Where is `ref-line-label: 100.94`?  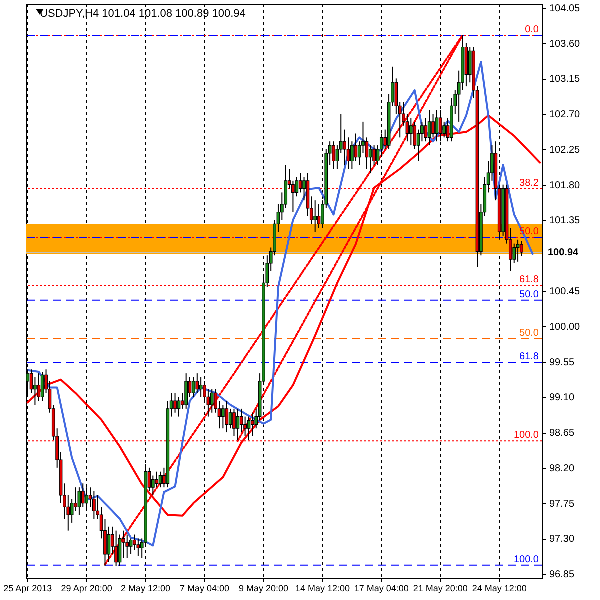
ref-line-label: 100.94 is located at coordinates (564, 252).